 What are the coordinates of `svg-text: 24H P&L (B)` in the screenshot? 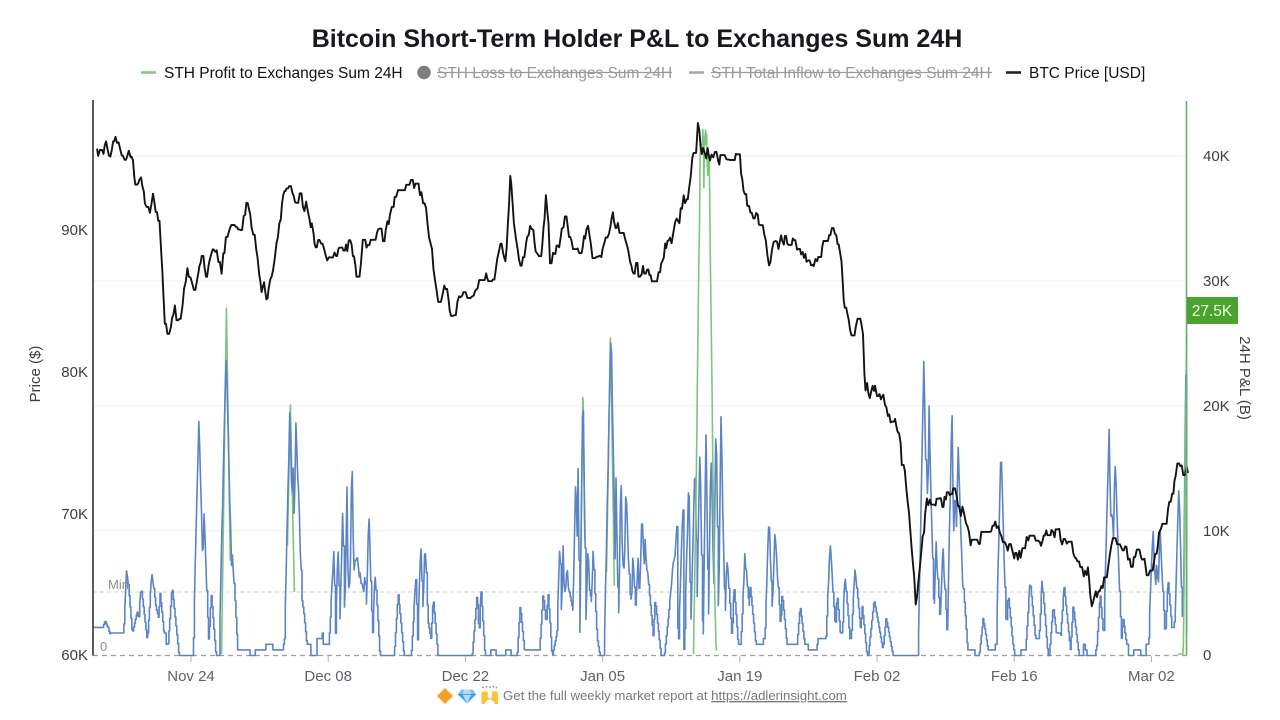 It's located at (1244, 378).